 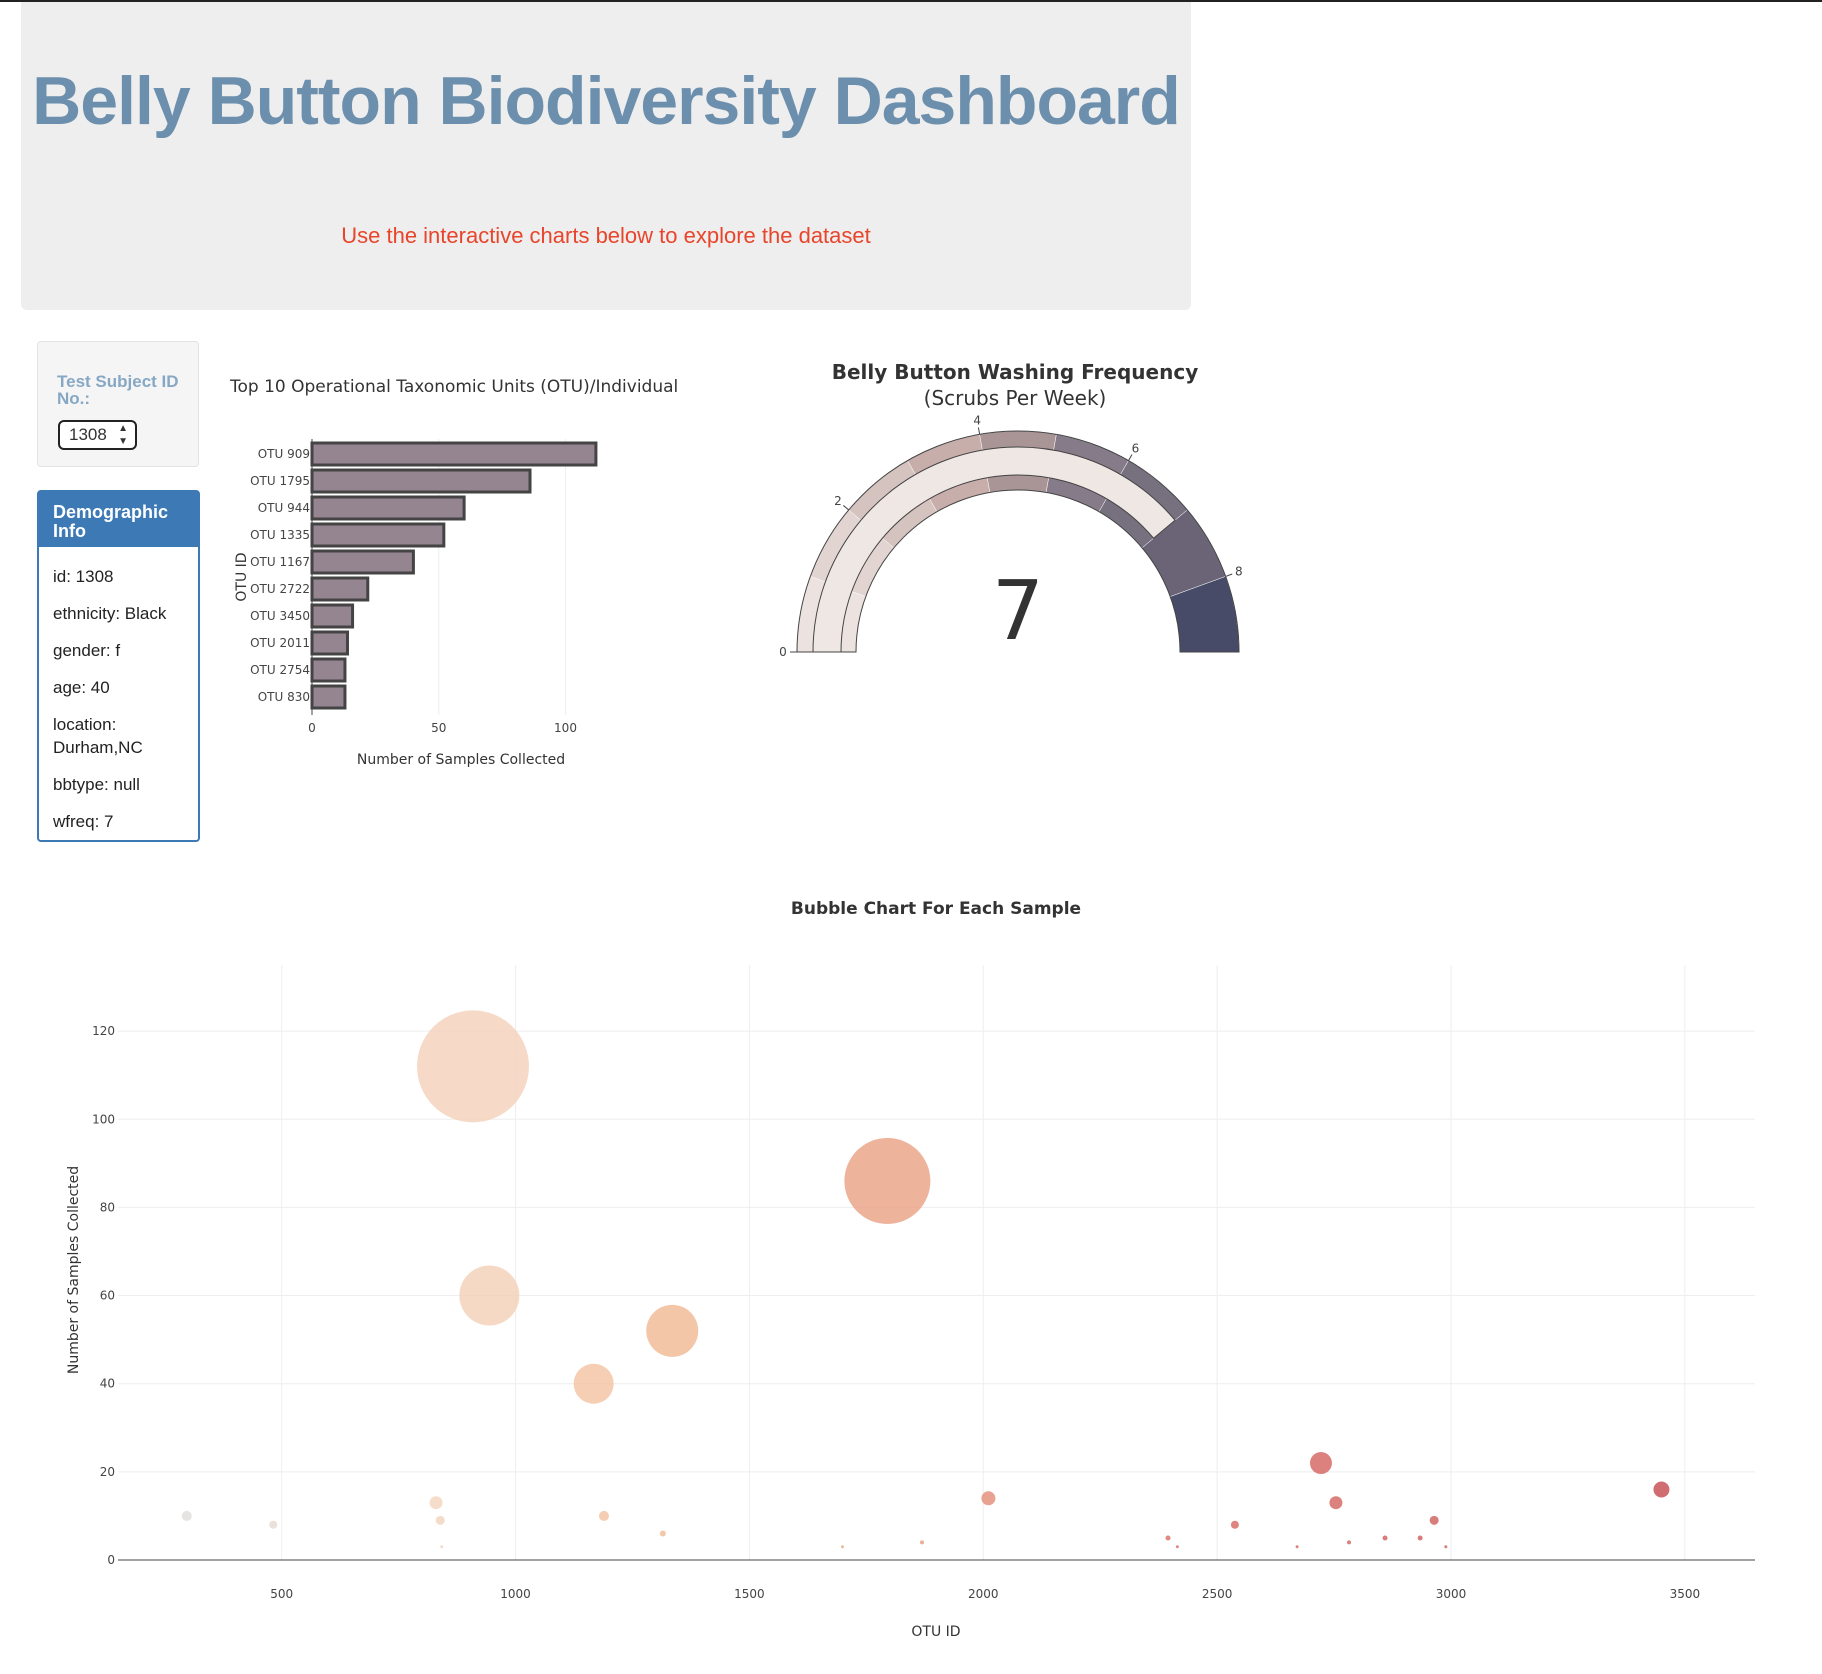 I want to click on bubble-x-tick-label: 1500, so click(x=749, y=1594).